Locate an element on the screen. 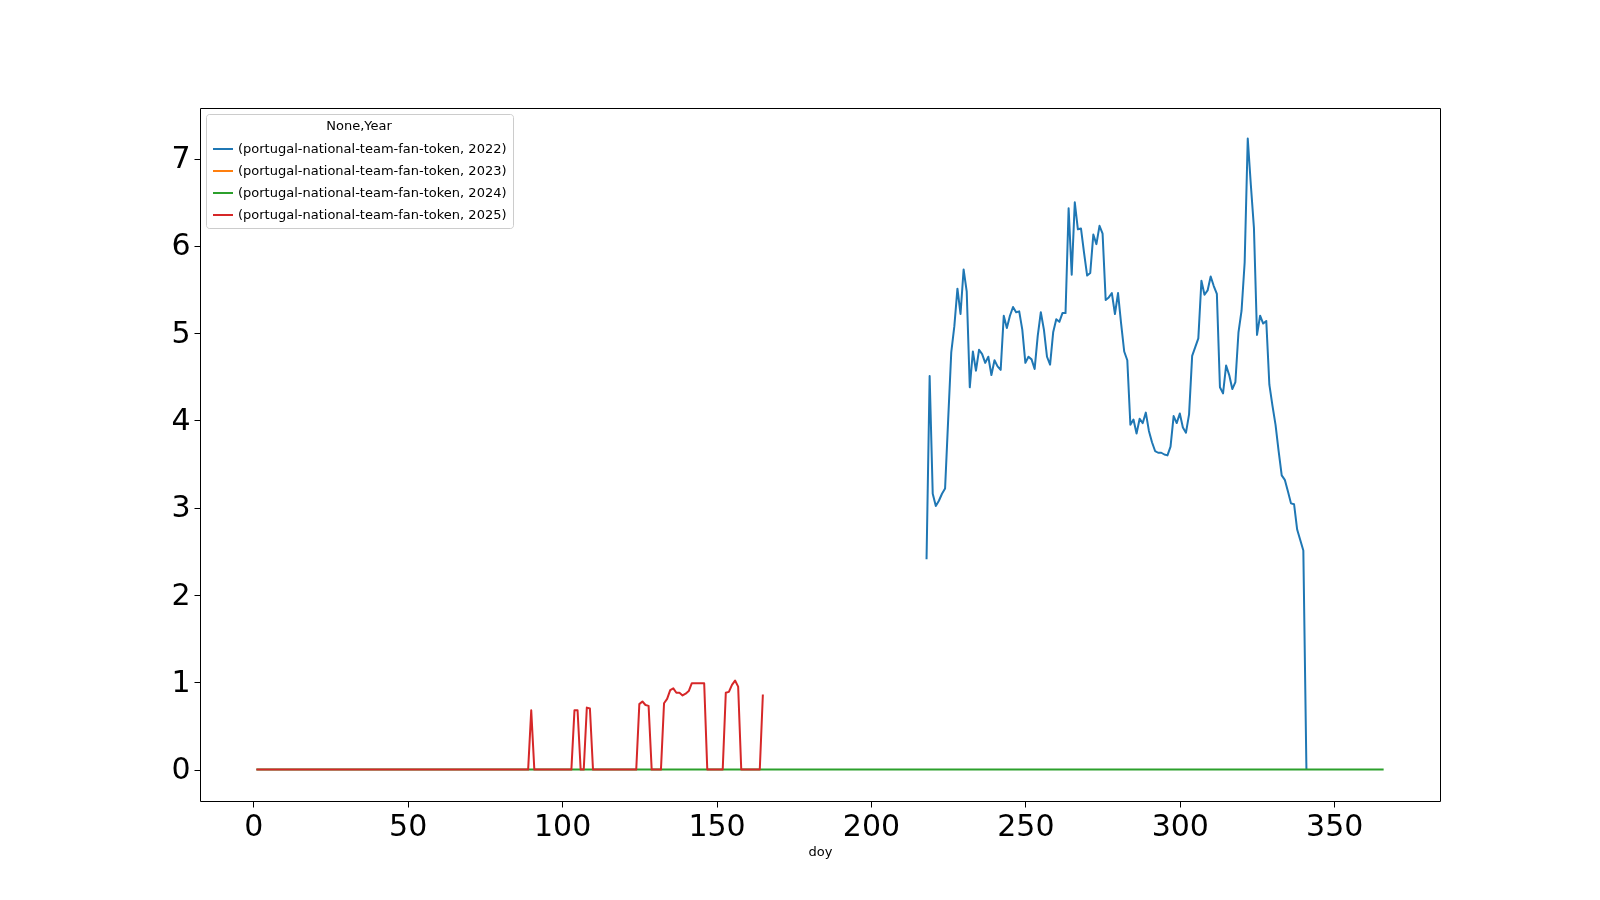 This screenshot has height=900, width=1600. legend-label: (portugal-national-team-fan-token, 2024) is located at coordinates (372, 192).